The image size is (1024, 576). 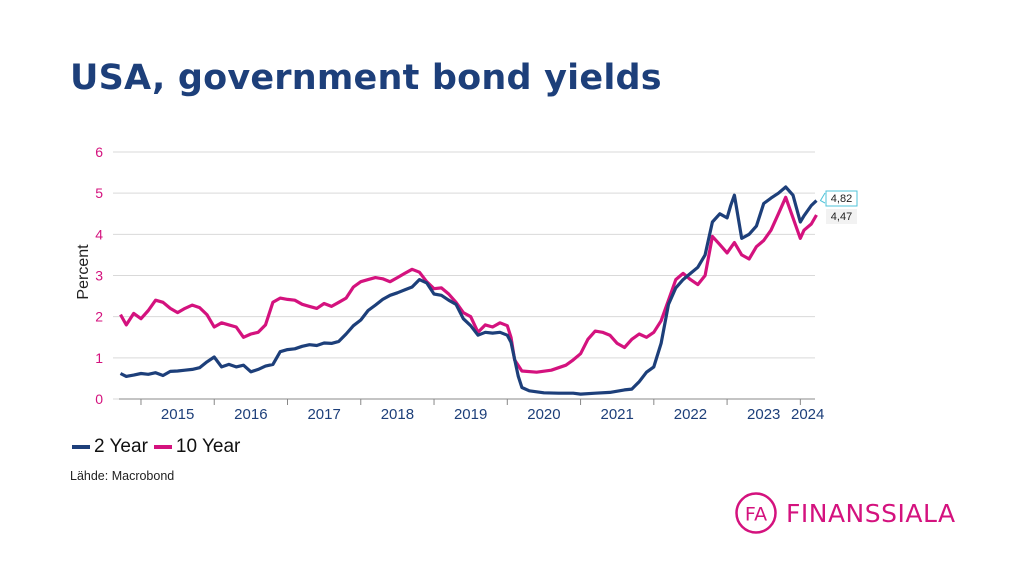 I want to click on x-tick-label-2022: 2022, so click(x=690, y=414).